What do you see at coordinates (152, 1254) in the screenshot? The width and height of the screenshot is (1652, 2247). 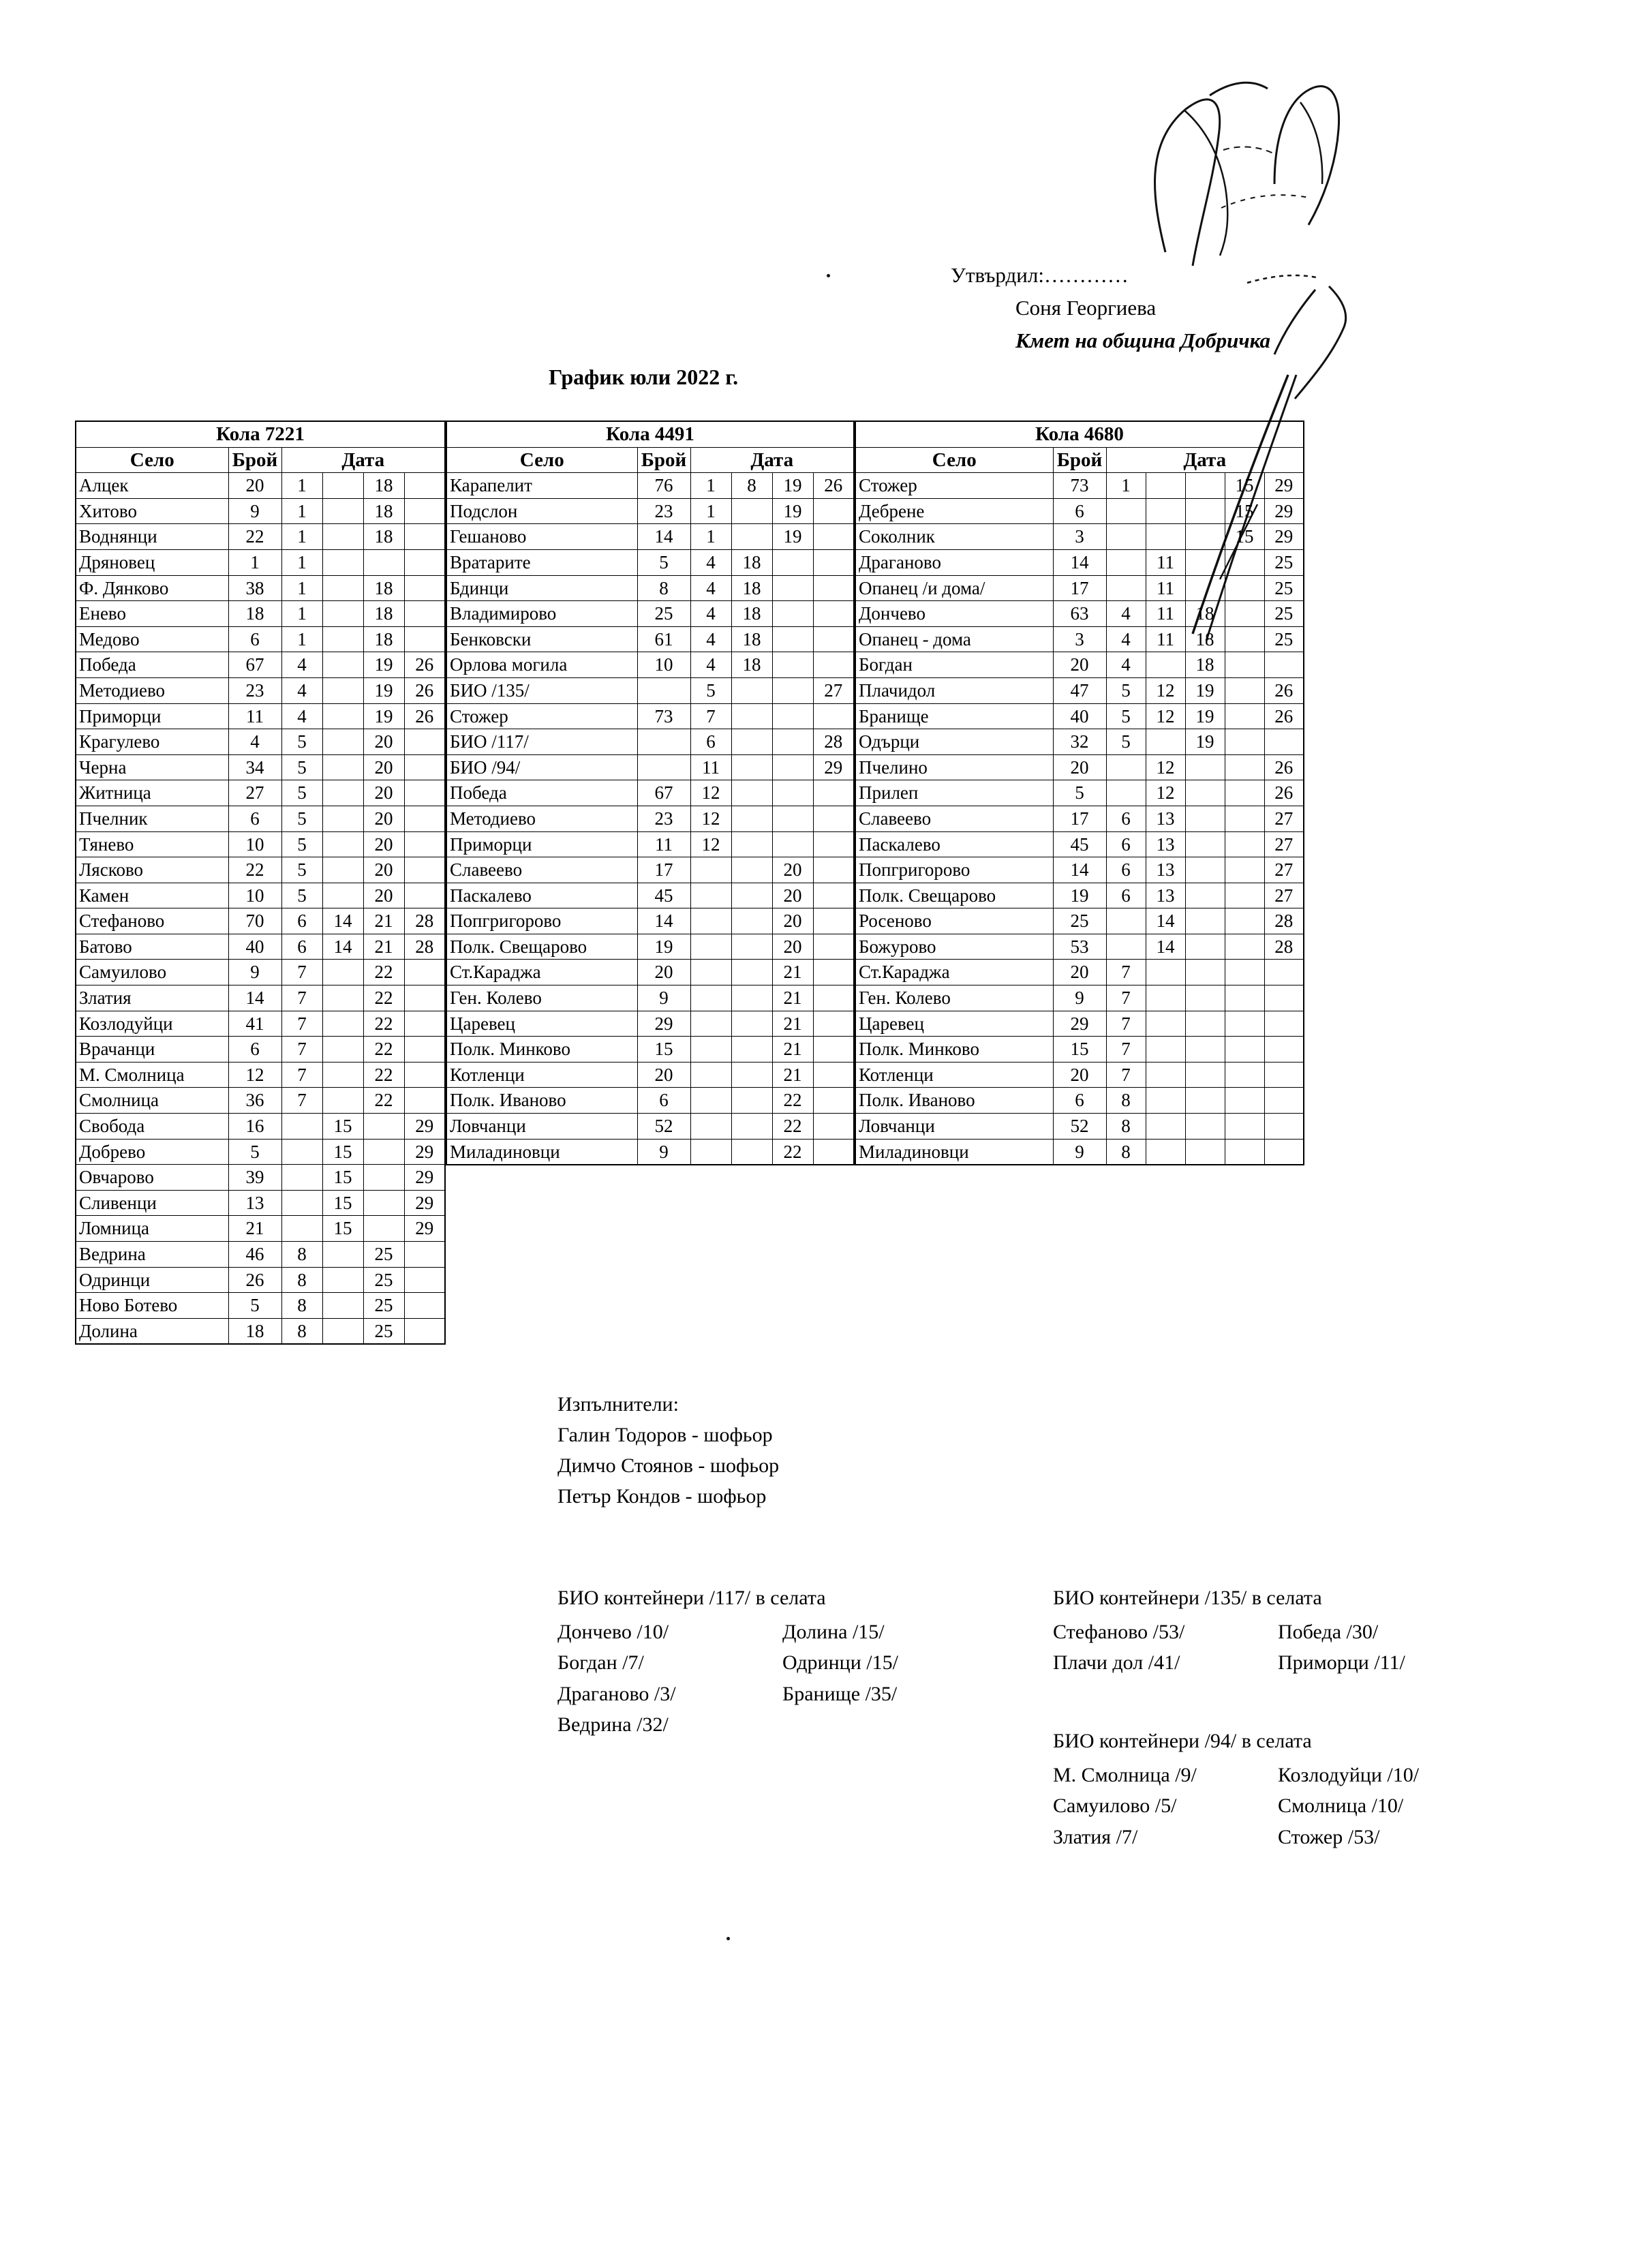 I see `cell-village: Ведрина` at bounding box center [152, 1254].